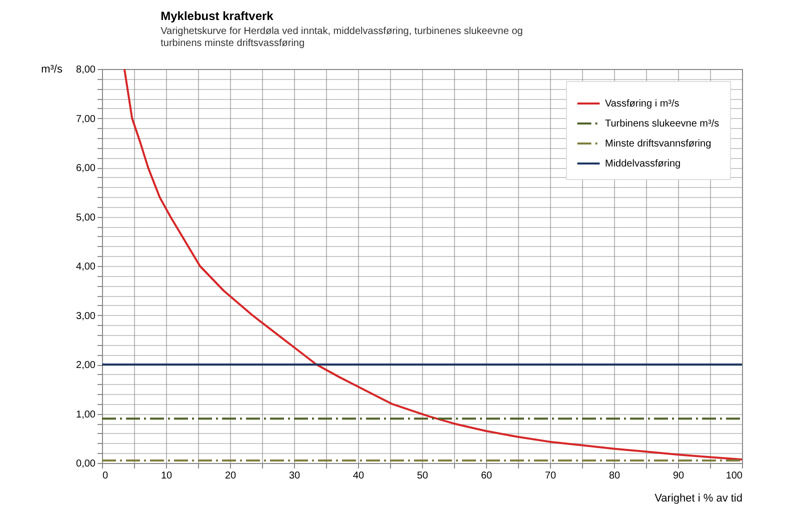 The image size is (800, 529). I want to click on y-tick-label: 0,00, so click(86, 464).